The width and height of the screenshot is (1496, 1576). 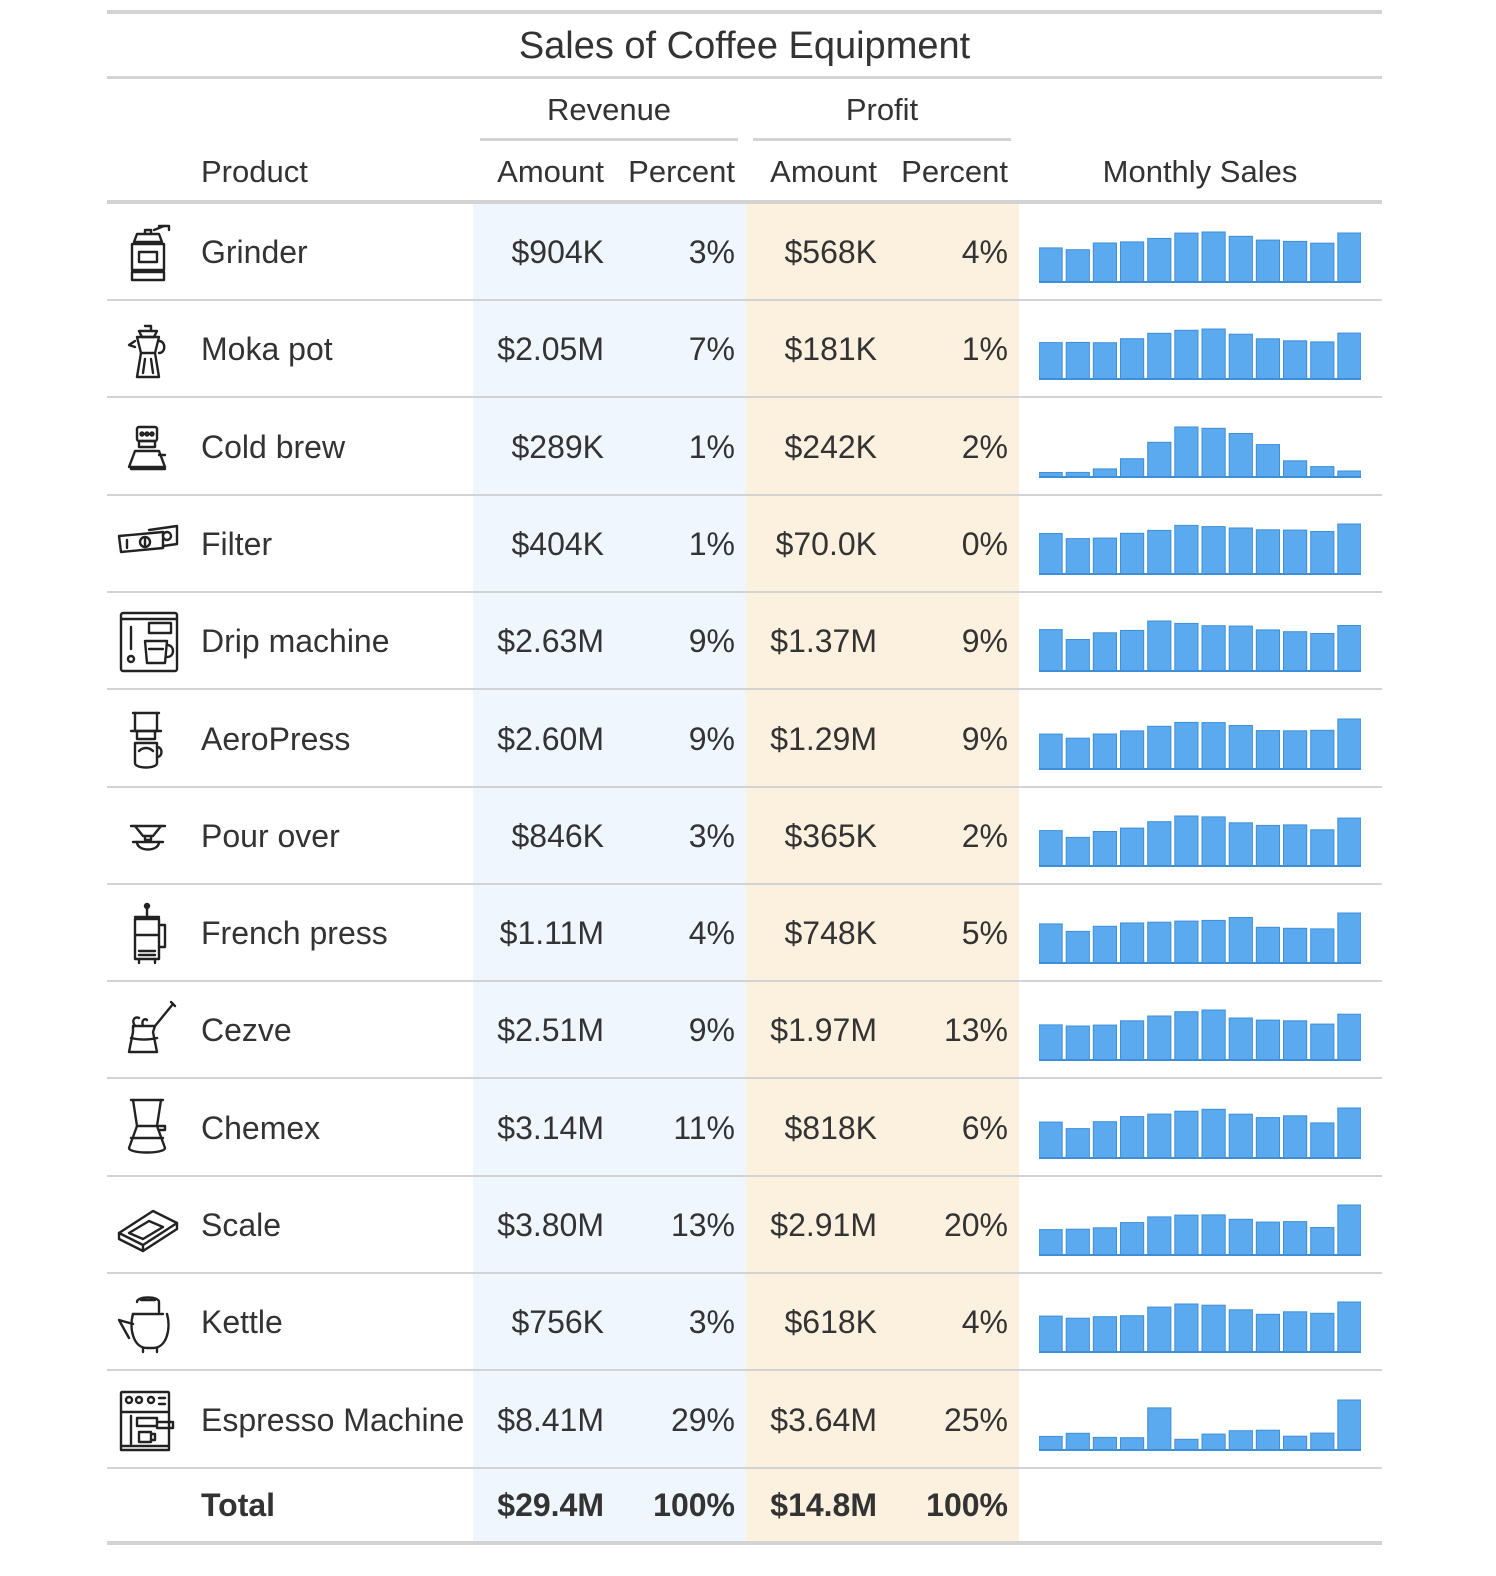 What do you see at coordinates (823, 738) in the screenshot?
I see `prof-amount-cell: $1.29M` at bounding box center [823, 738].